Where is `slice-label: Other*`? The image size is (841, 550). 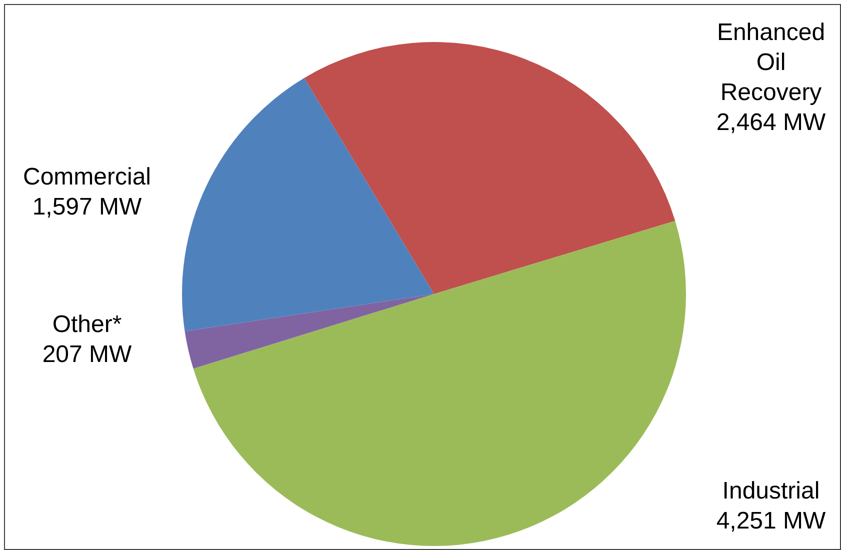 slice-label: Other* is located at coordinates (87, 324).